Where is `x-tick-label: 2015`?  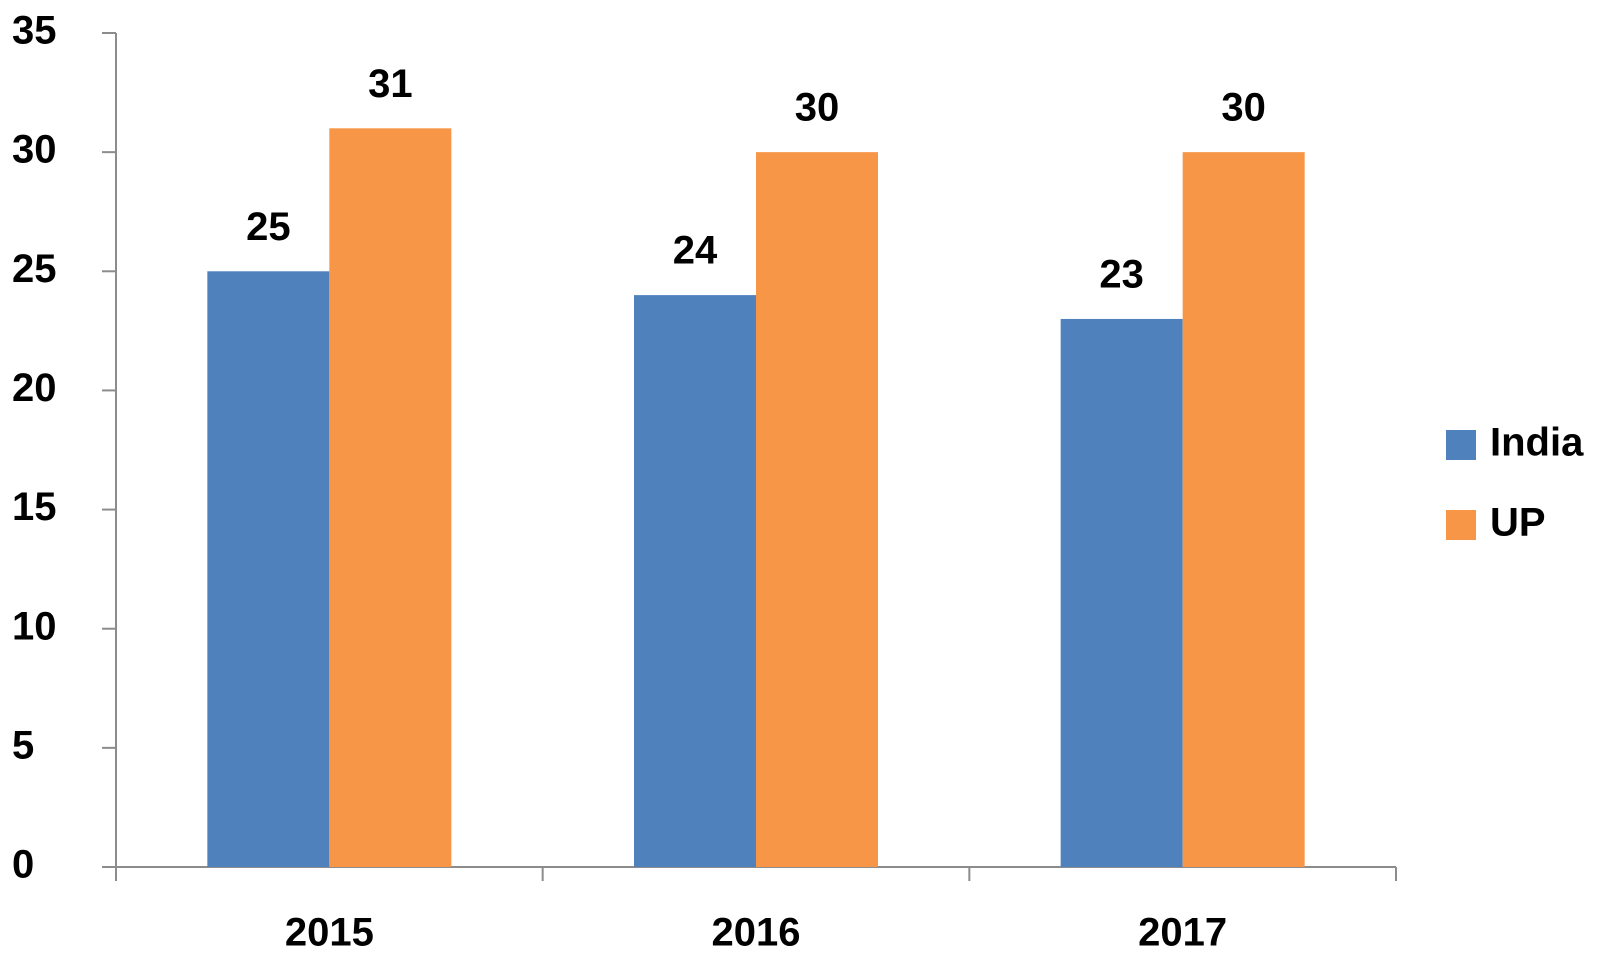
x-tick-label: 2015 is located at coordinates (329, 933).